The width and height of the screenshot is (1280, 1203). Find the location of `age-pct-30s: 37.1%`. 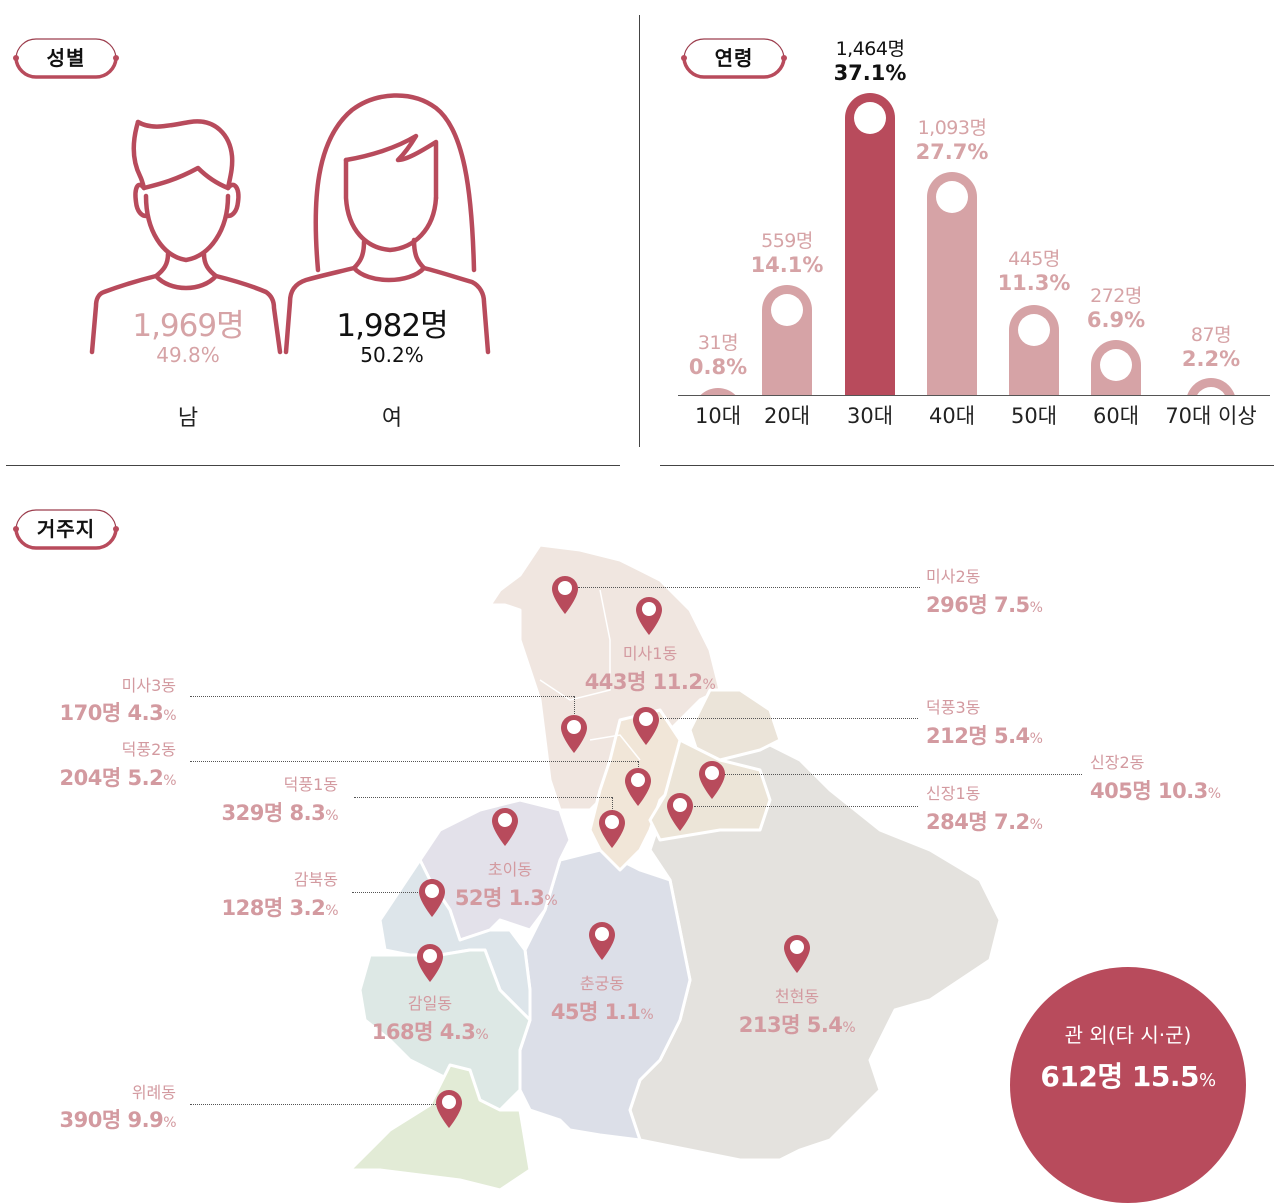

age-pct-30s: 37.1% is located at coordinates (870, 73).